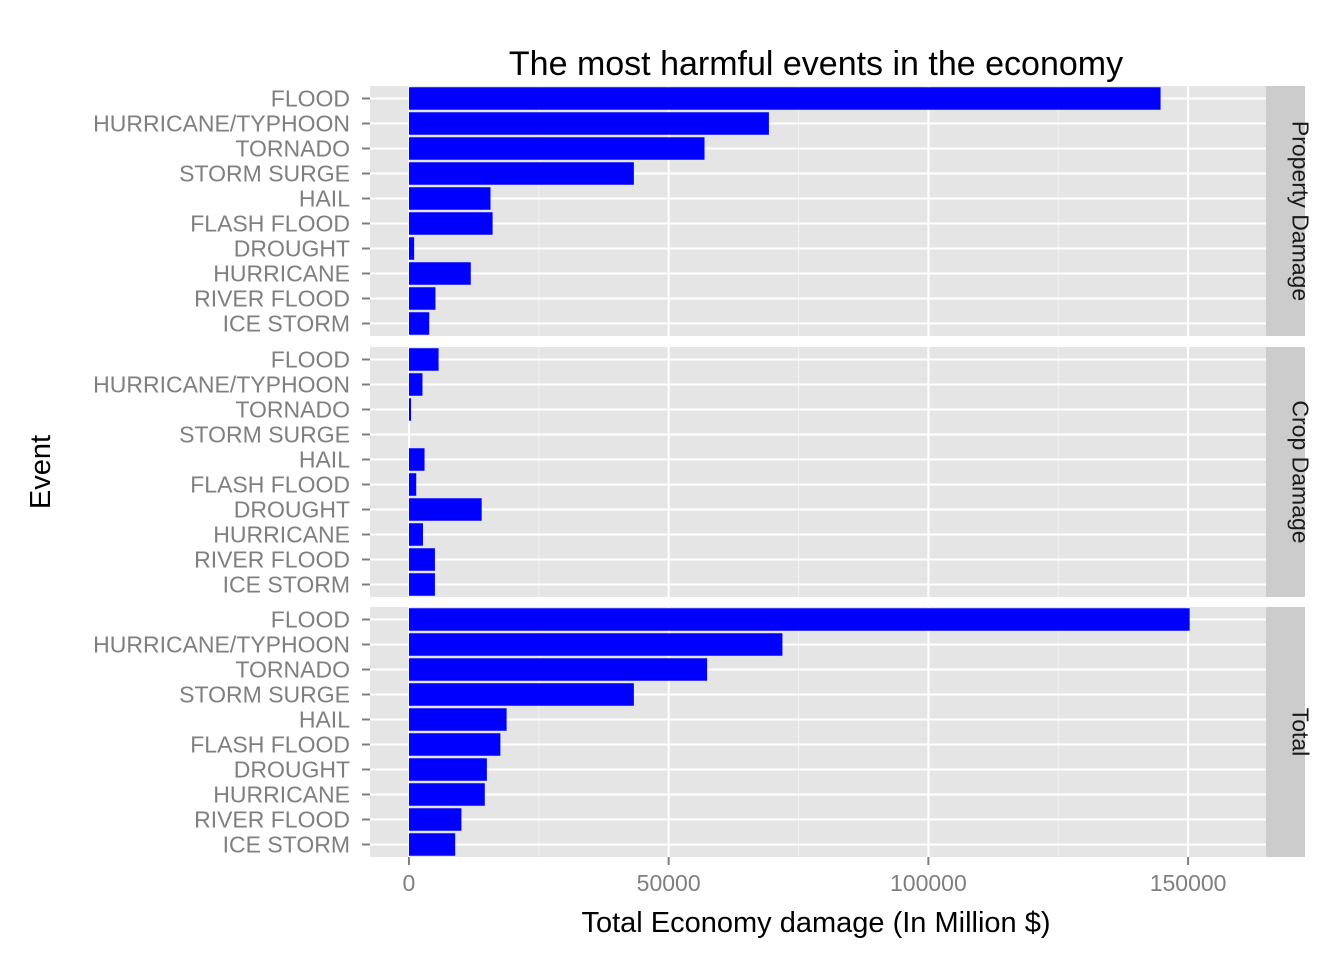 The height and width of the screenshot is (960, 1344). Describe the element at coordinates (415, 534) in the screenshot. I see `bar-crop-damage-hurricane` at that location.